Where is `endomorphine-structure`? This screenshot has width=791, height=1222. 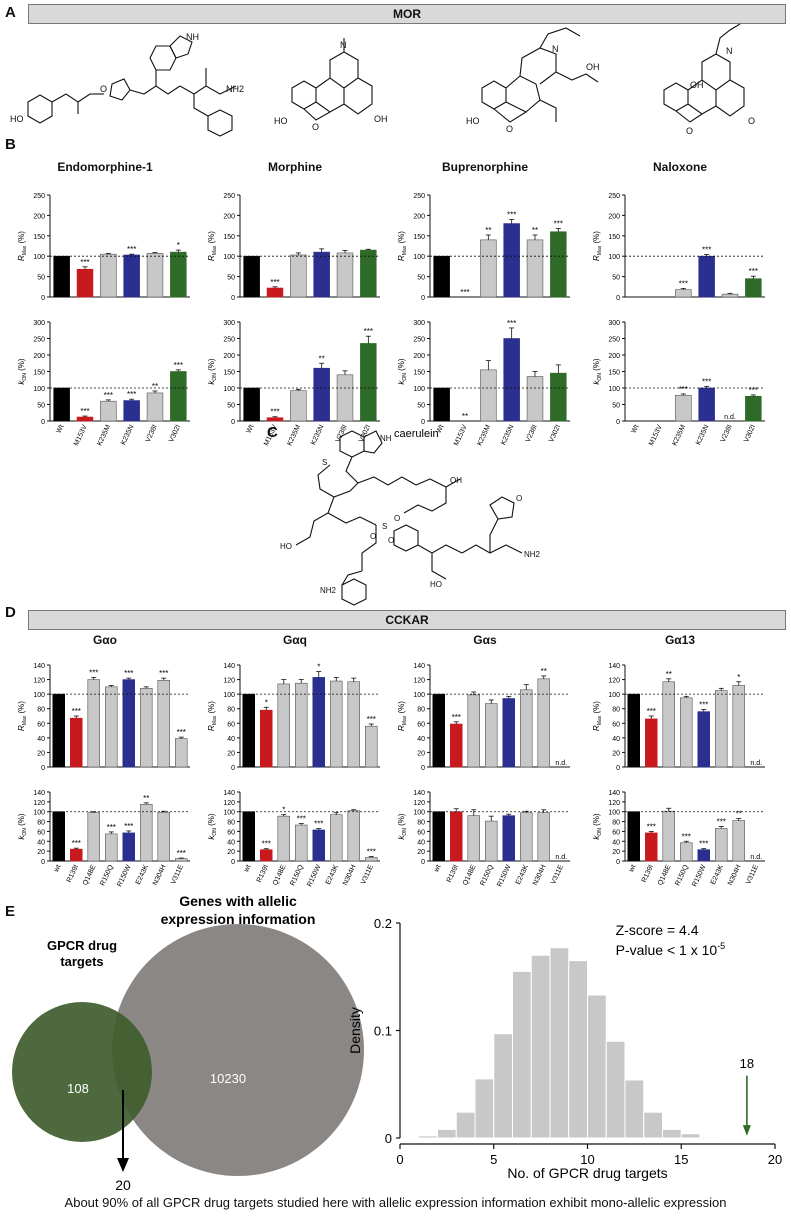
endomorphine-structure is located at coordinates (132, 86).